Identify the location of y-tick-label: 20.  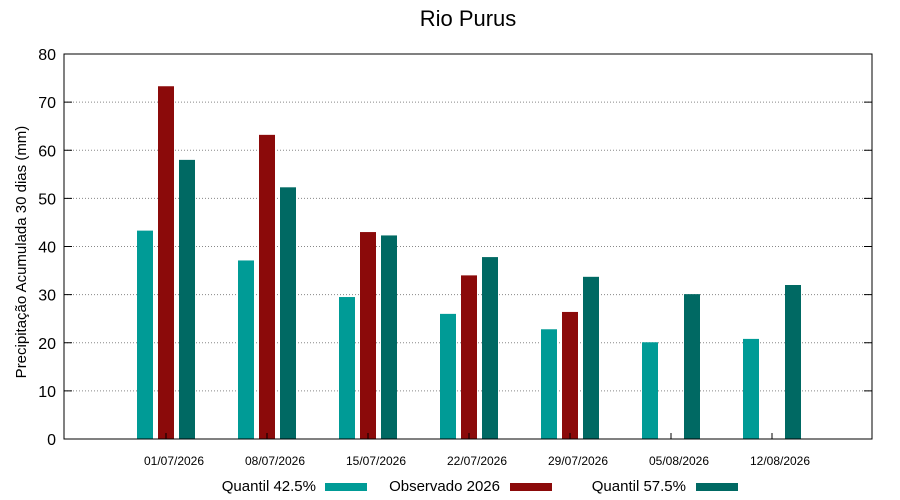
(47, 344).